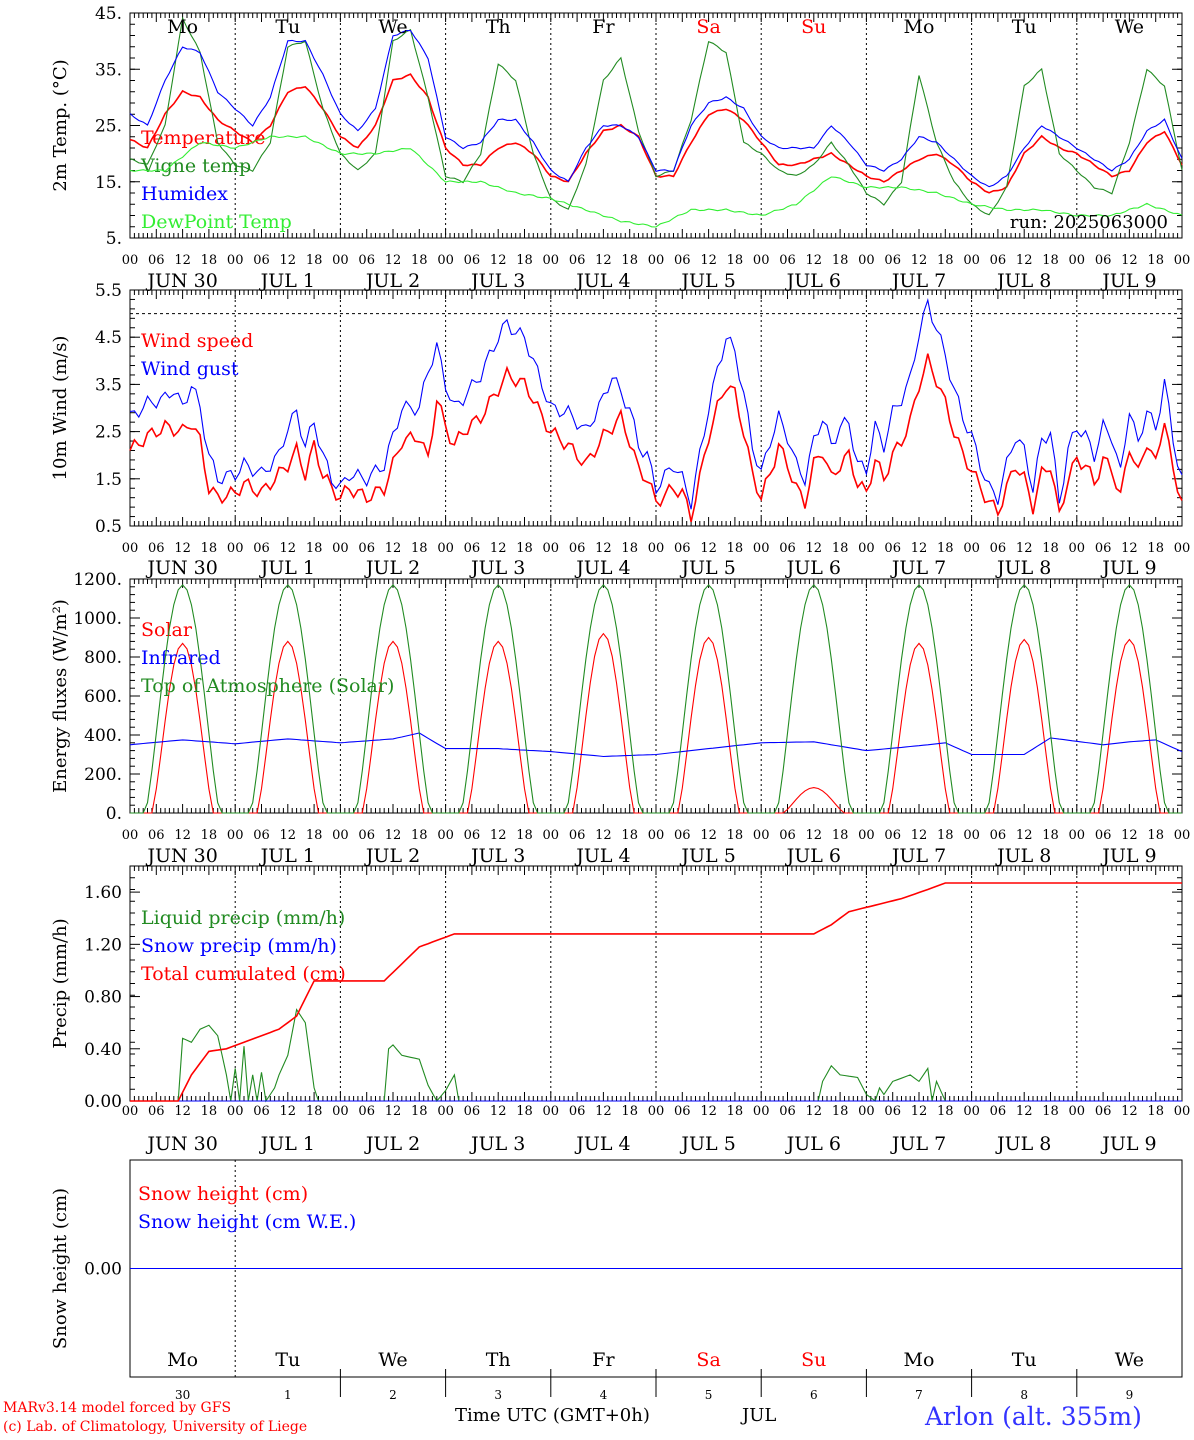 The image size is (1194, 1440). Describe the element at coordinates (103, 736) in the screenshot. I see `y-tick-label: 400.` at that location.